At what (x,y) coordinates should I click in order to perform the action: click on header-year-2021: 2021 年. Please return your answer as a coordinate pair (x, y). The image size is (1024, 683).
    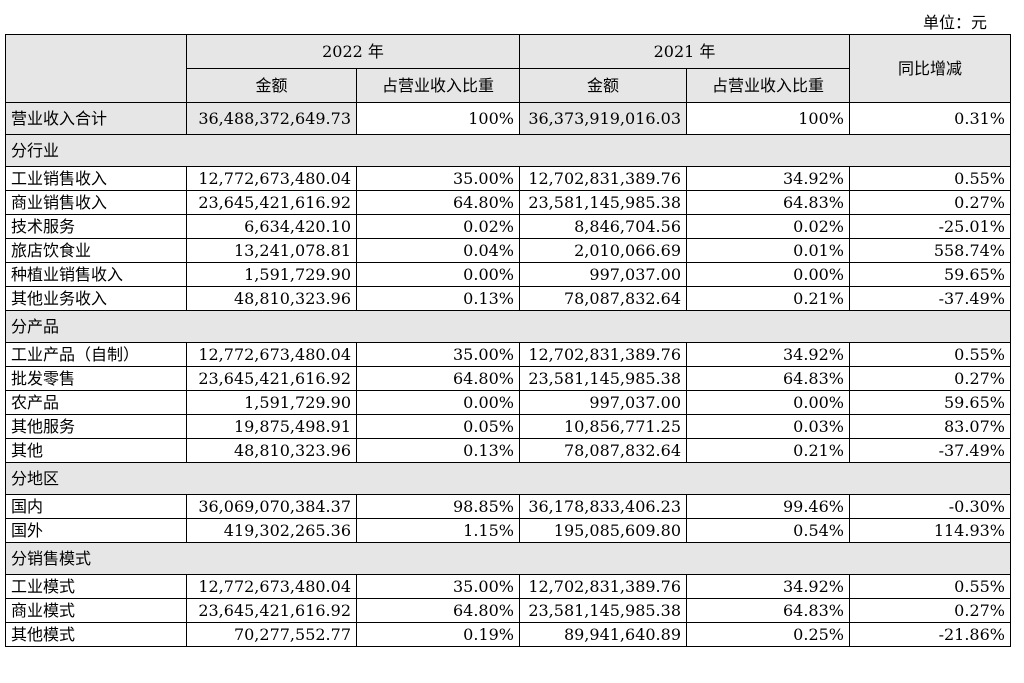
    Looking at the image, I should click on (684, 51).